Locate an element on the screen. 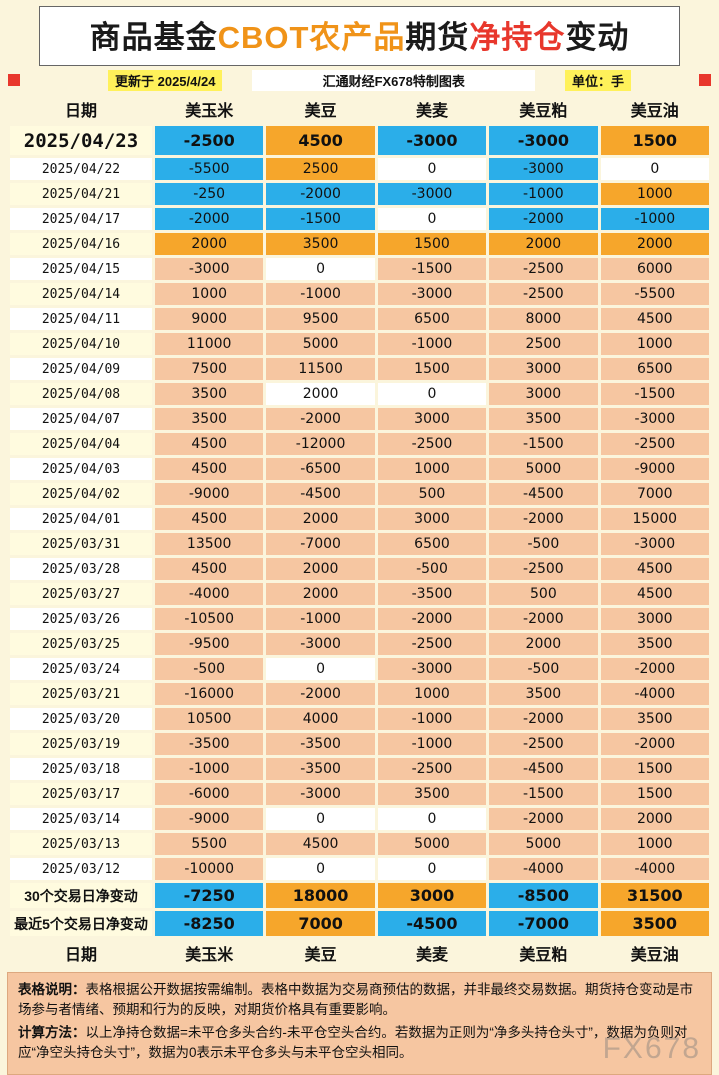 Image resolution: width=719 pixels, height=1075 pixels. value-cell: 11500 is located at coordinates (320, 369).